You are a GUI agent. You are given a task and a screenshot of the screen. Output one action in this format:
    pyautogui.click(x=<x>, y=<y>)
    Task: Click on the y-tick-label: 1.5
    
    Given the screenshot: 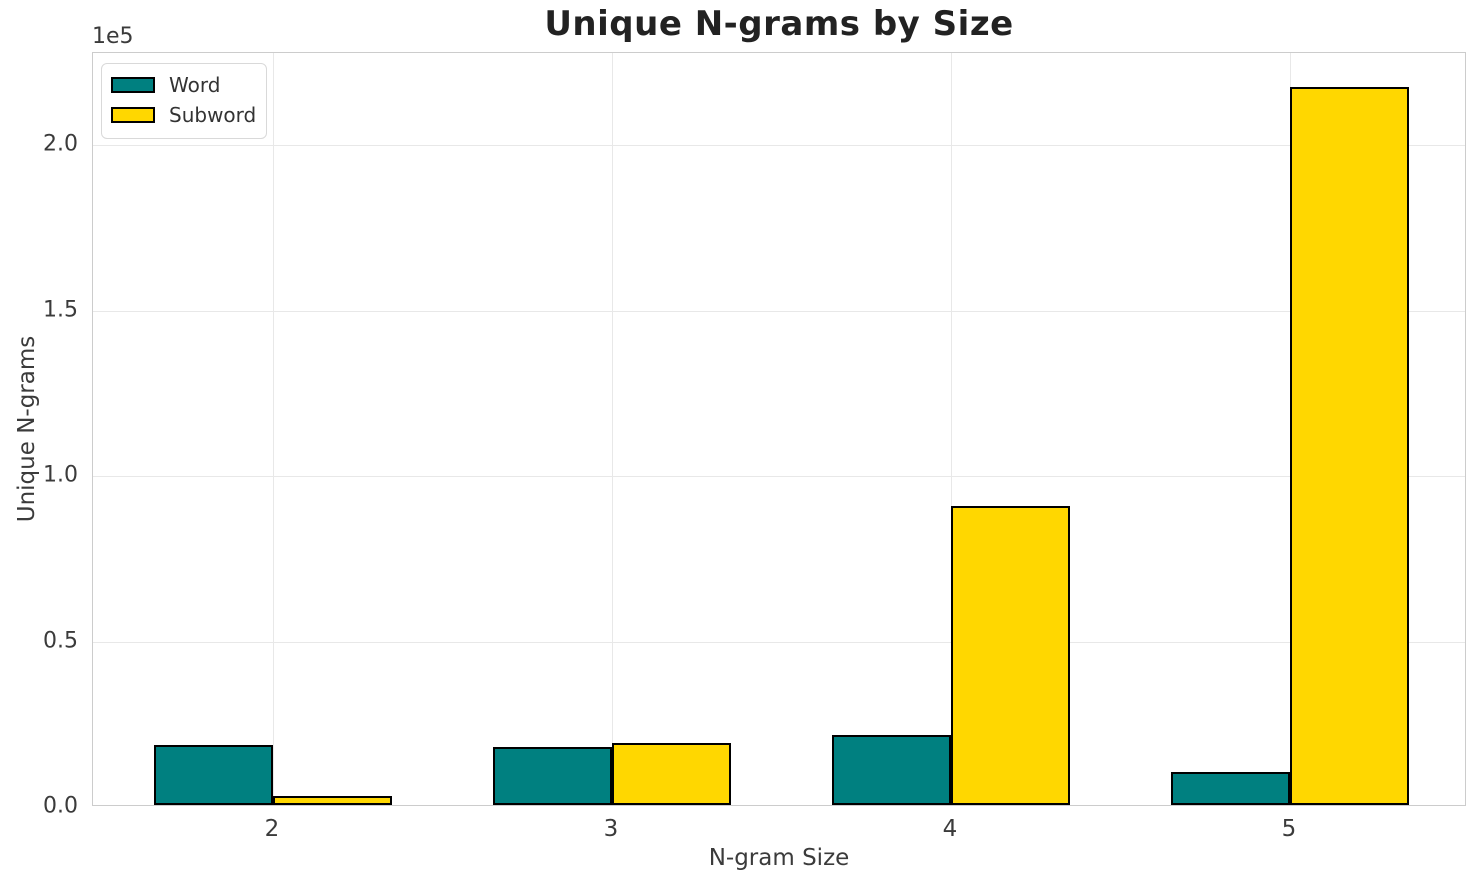 What is the action you would take?
    pyautogui.click(x=60, y=309)
    